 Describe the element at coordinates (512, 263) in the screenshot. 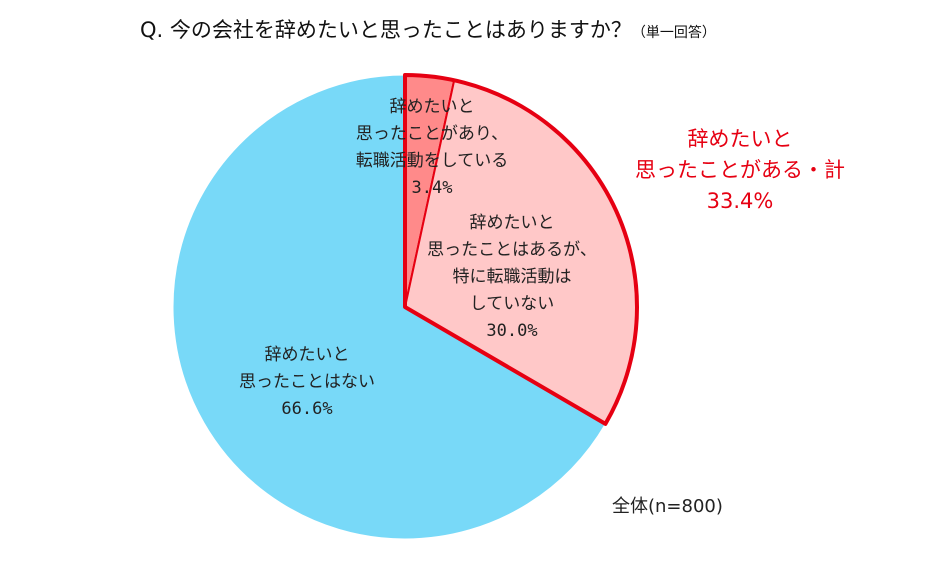

I see `slice-label-2: 辞めたいと思ったことはあるが、特に転職活動はしていない` at that location.